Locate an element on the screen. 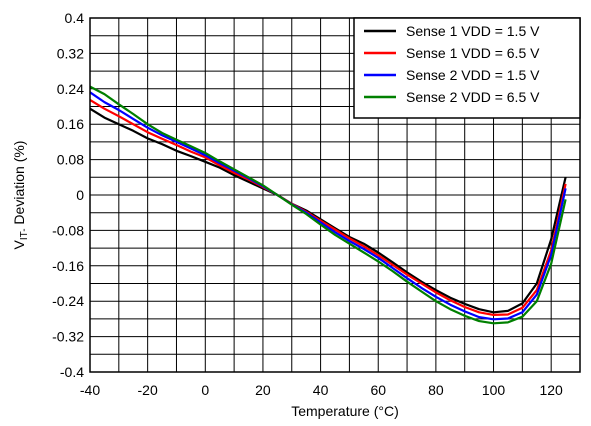  x-tick-label: -40 is located at coordinates (90, 390).